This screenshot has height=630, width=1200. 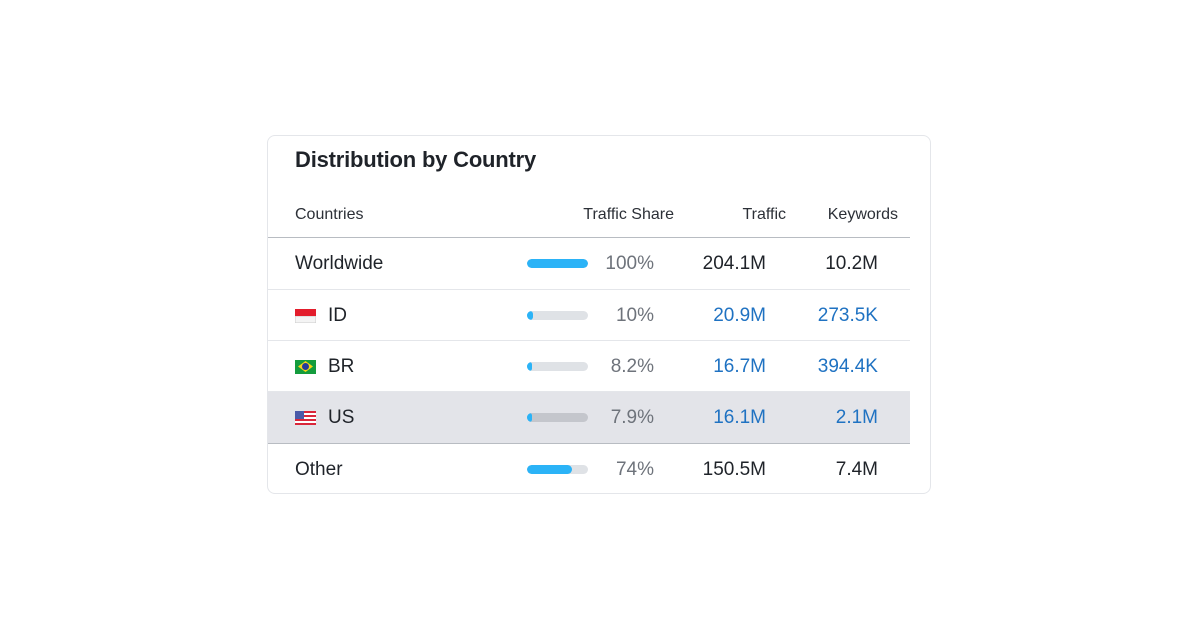 What do you see at coordinates (324, 417) in the screenshot?
I see `country-name: US` at bounding box center [324, 417].